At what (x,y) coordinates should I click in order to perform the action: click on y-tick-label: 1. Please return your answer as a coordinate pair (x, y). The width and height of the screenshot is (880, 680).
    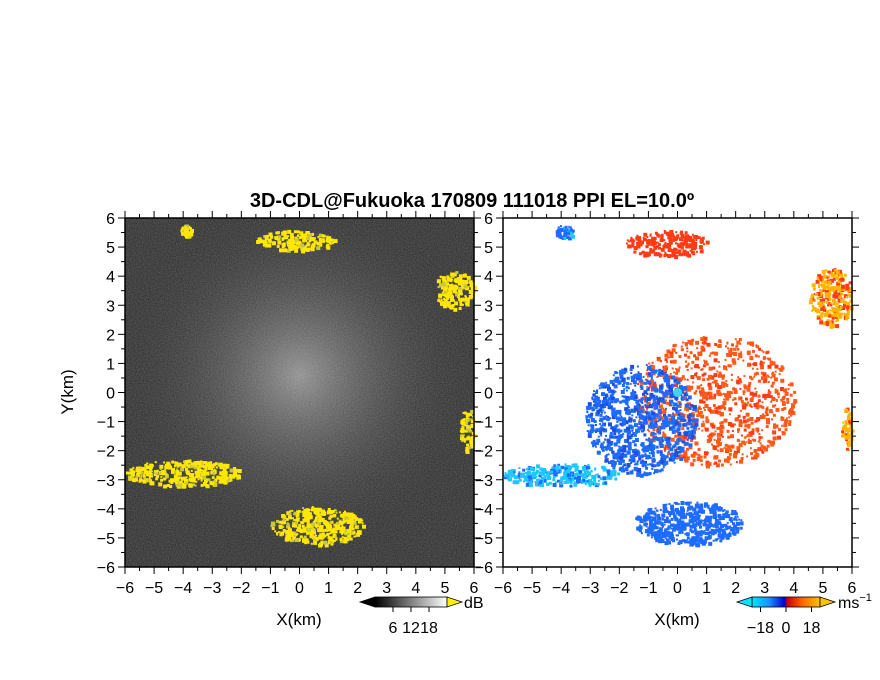
    Looking at the image, I should click on (110, 364).